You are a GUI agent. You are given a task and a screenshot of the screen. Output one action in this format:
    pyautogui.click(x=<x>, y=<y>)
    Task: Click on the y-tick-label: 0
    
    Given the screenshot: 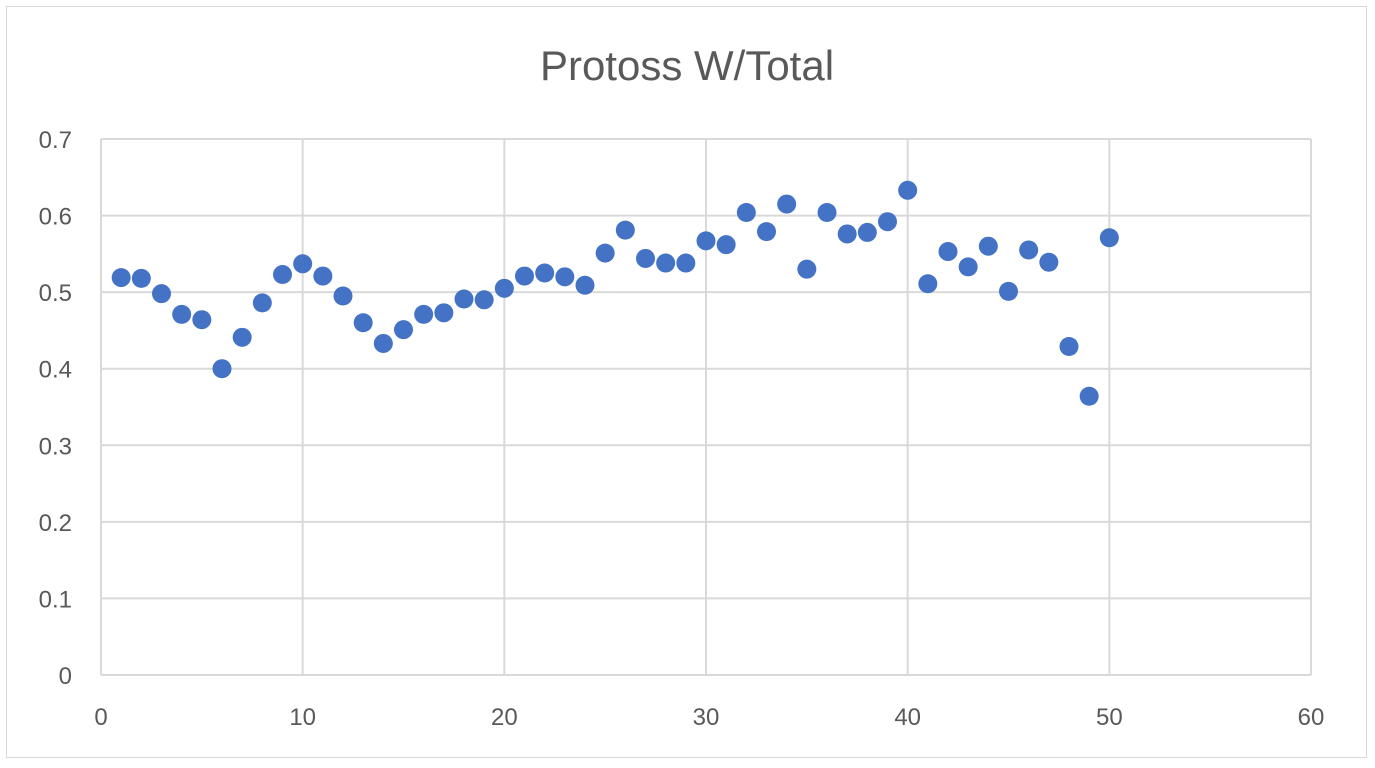 What is the action you would take?
    pyautogui.click(x=65, y=676)
    